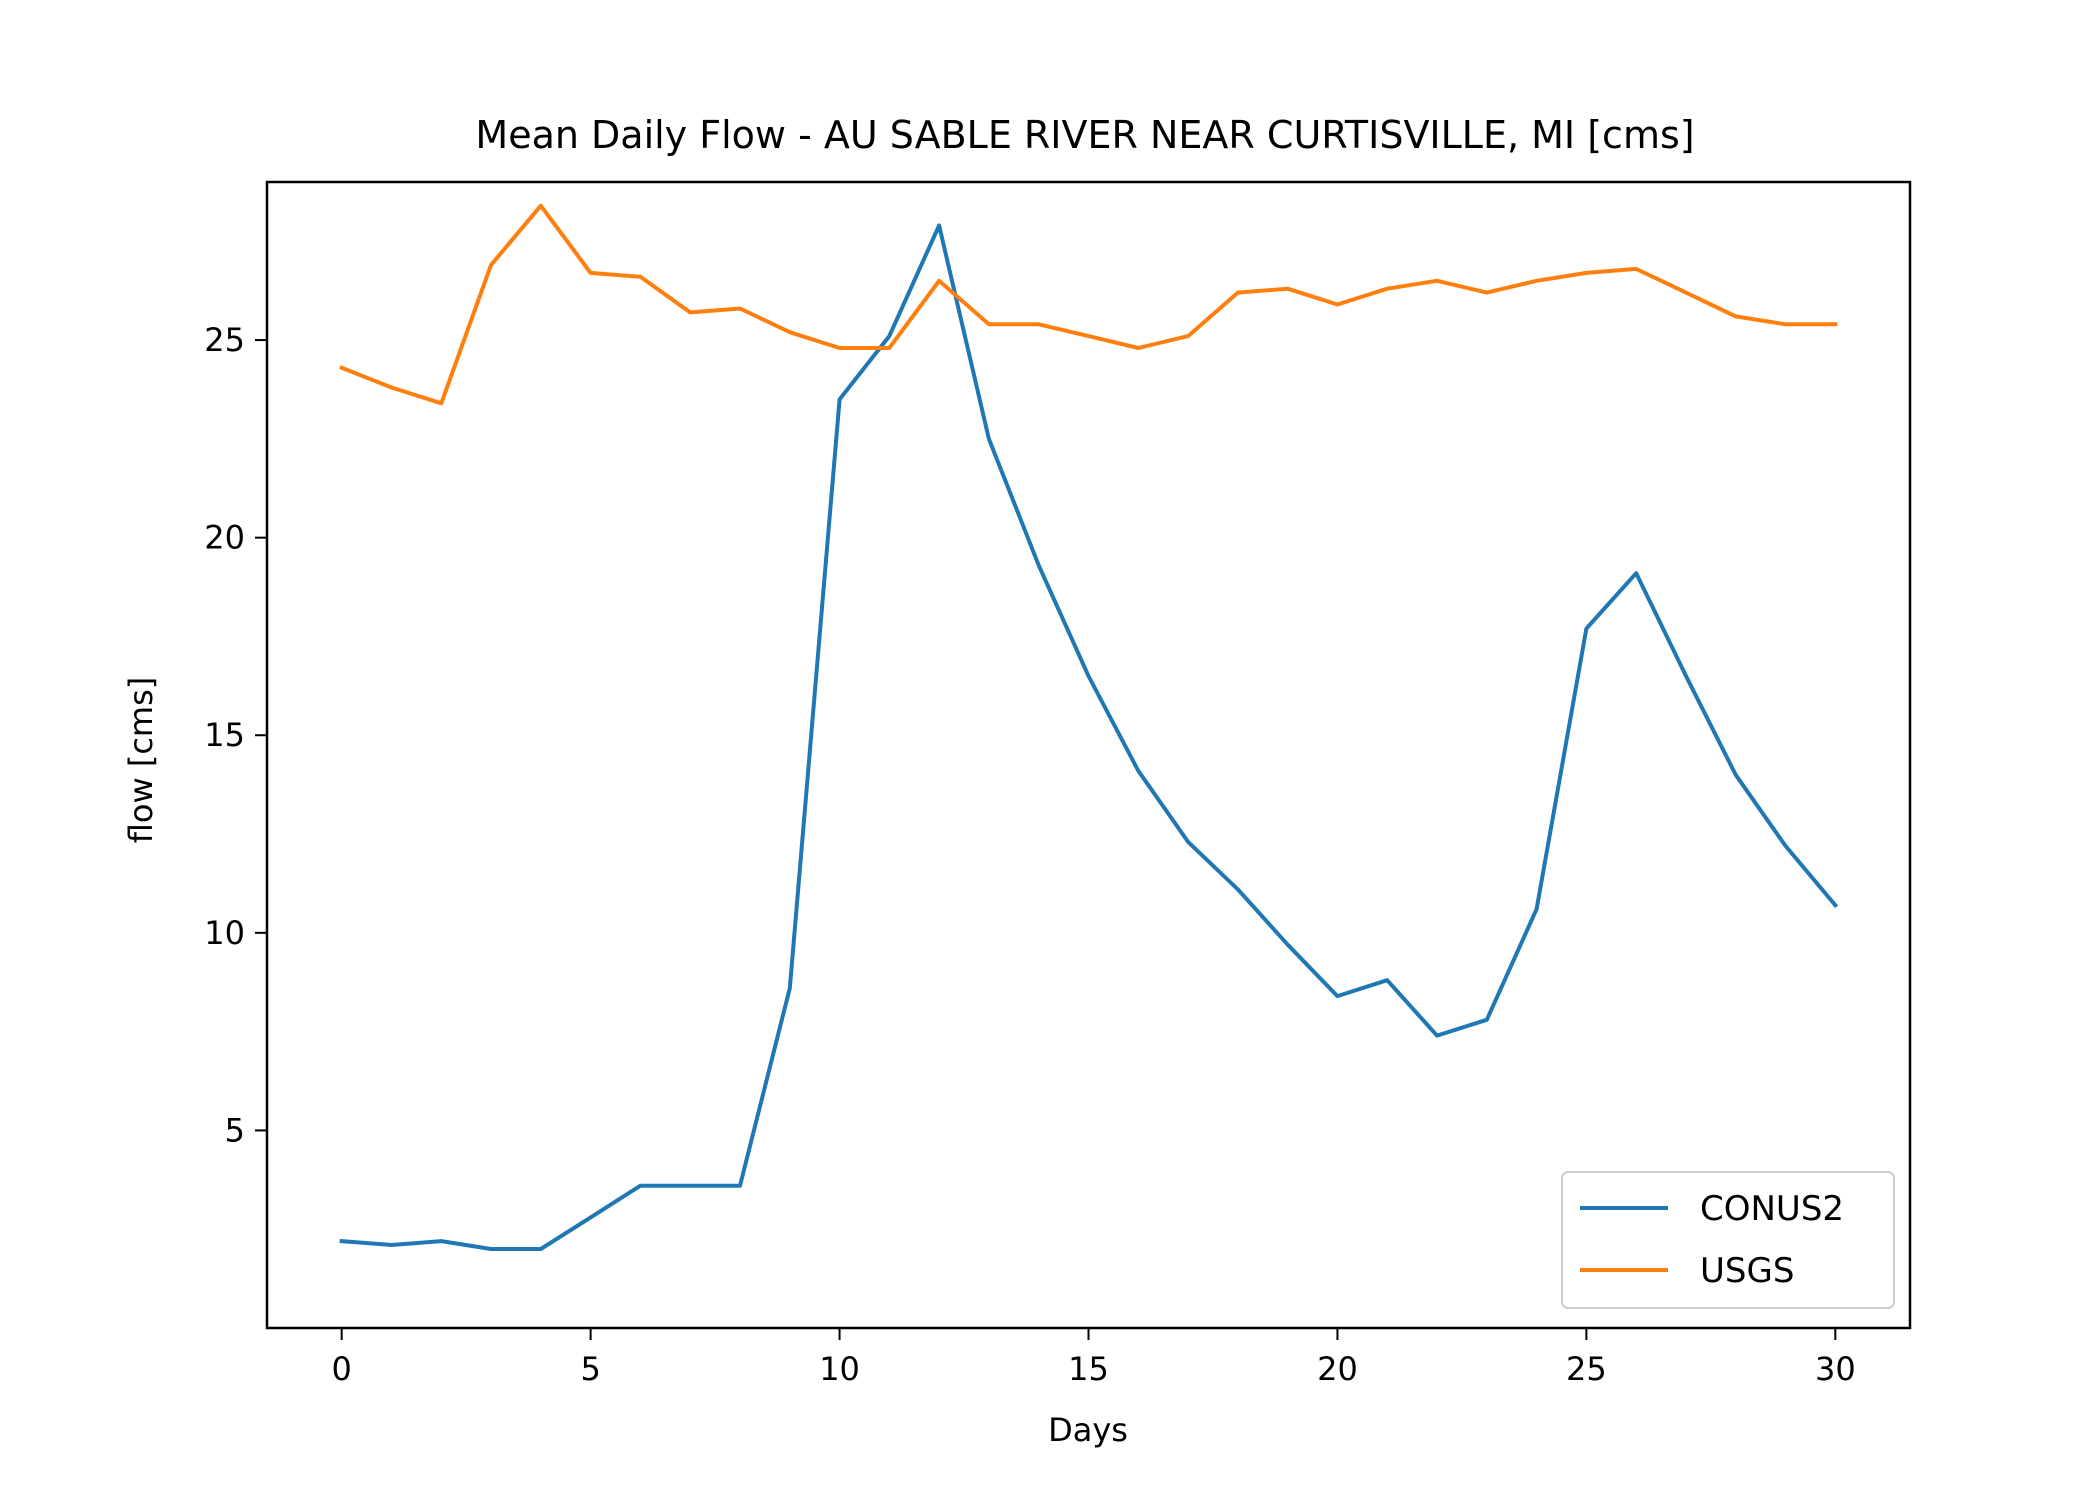 The image size is (2100, 1504). I want to click on x-tick-label: 0, so click(342, 1369).